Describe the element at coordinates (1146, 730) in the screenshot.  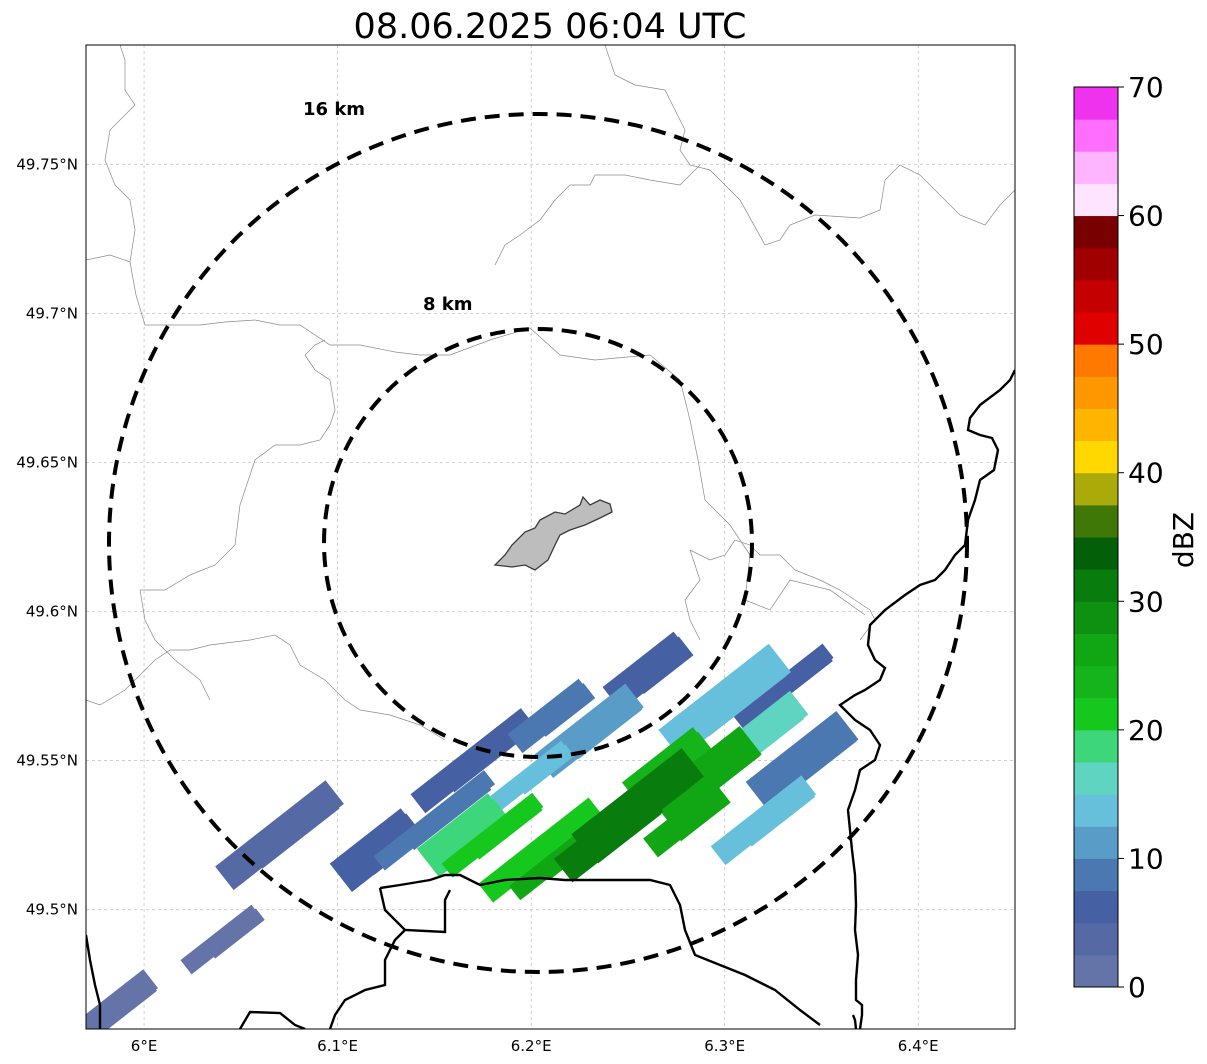
I see `colorbar-tick-label: 20` at that location.